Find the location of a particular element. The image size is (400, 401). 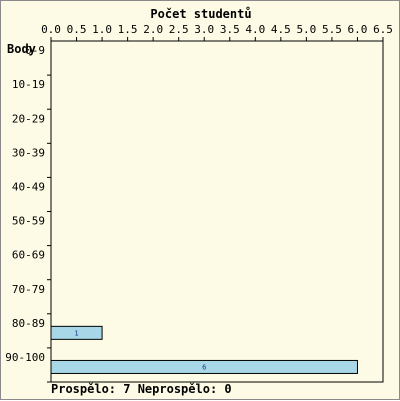

y-tick-label: 10-19 is located at coordinates (28, 84).